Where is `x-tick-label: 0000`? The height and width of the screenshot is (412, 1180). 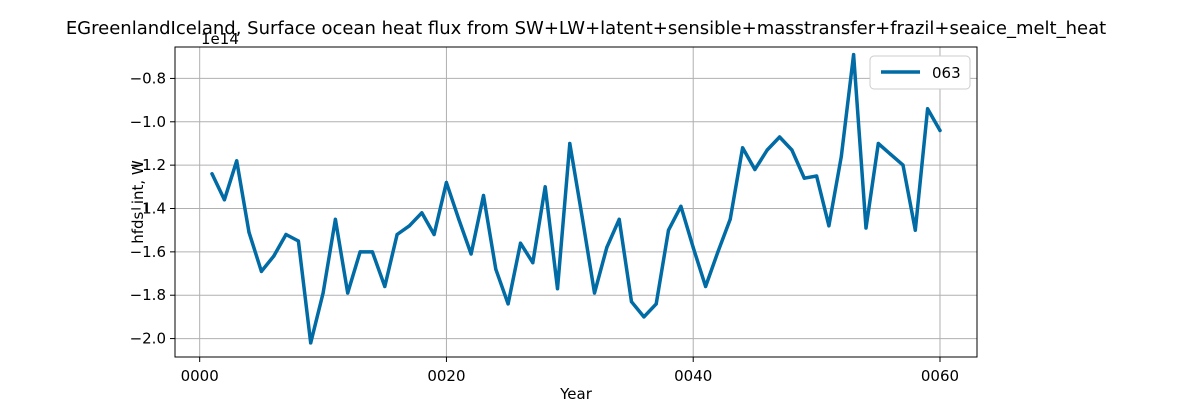
x-tick-label: 0000 is located at coordinates (200, 376).